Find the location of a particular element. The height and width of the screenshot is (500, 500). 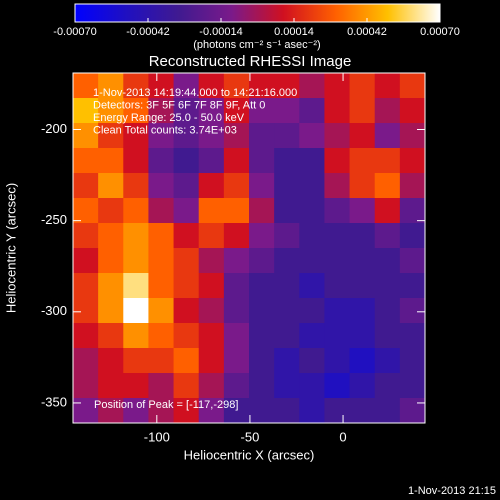

colorbar is located at coordinates (257, 13).